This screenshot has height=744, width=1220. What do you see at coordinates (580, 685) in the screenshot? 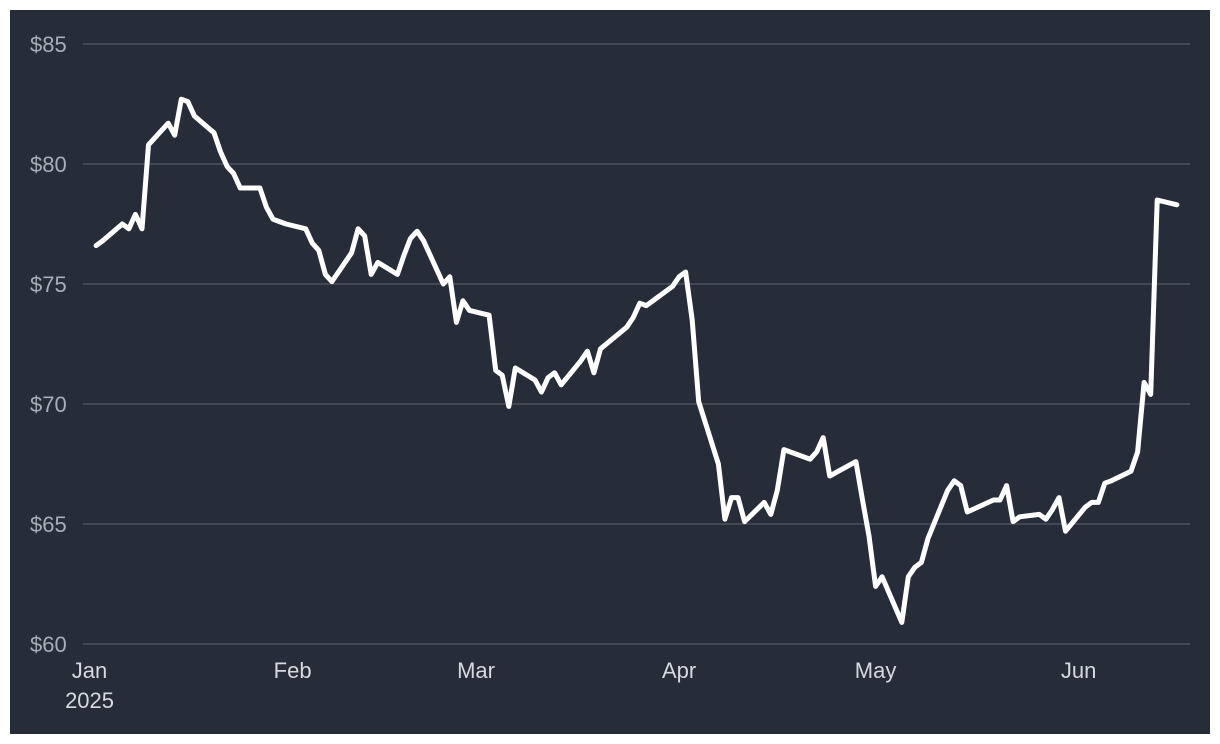
I see `x-axis: Jan 2025 Feb Mar Apr May Jun` at bounding box center [580, 685].